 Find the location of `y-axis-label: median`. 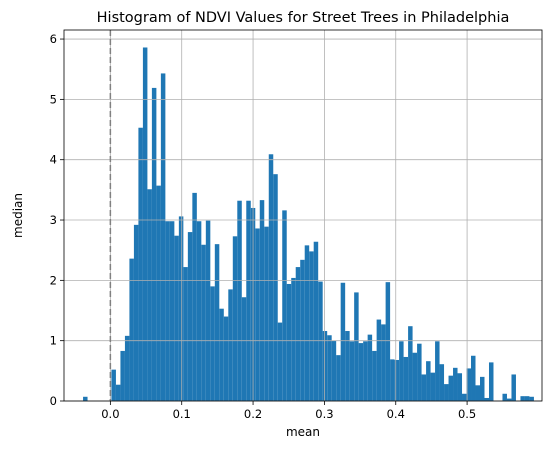

y-axis-label: median is located at coordinates (18, 215).